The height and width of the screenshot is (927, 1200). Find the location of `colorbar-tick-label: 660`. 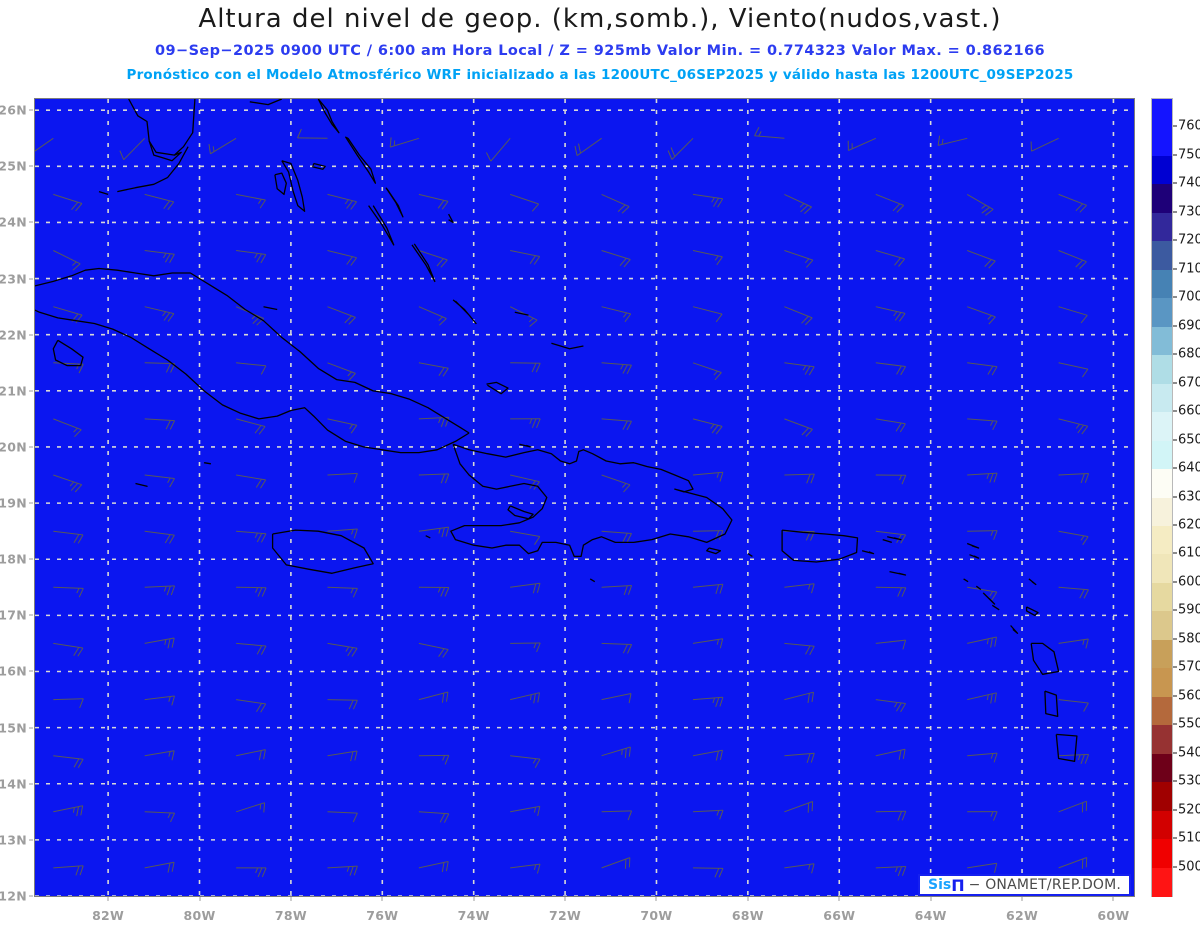

colorbar-tick-label: 660 is located at coordinates (1189, 411).